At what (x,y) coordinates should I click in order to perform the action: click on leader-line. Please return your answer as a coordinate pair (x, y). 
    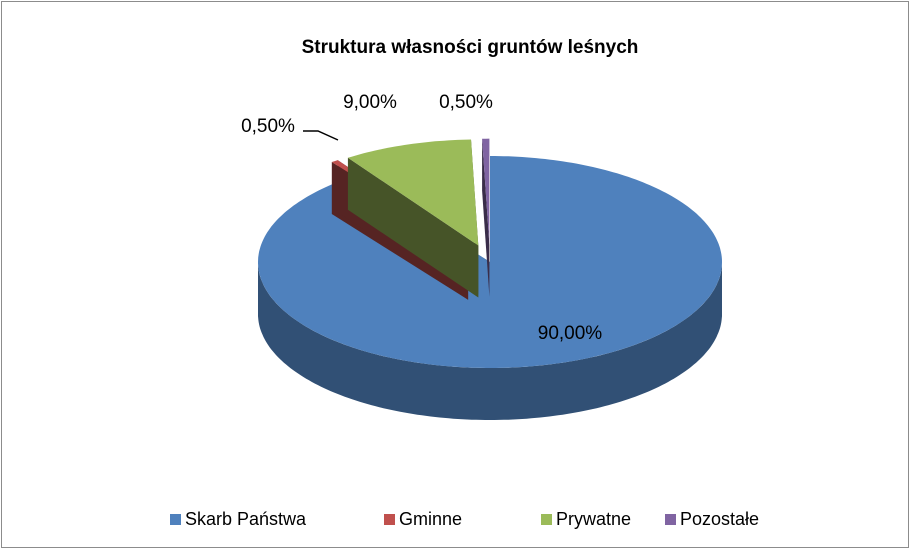
    Looking at the image, I should click on (321, 135).